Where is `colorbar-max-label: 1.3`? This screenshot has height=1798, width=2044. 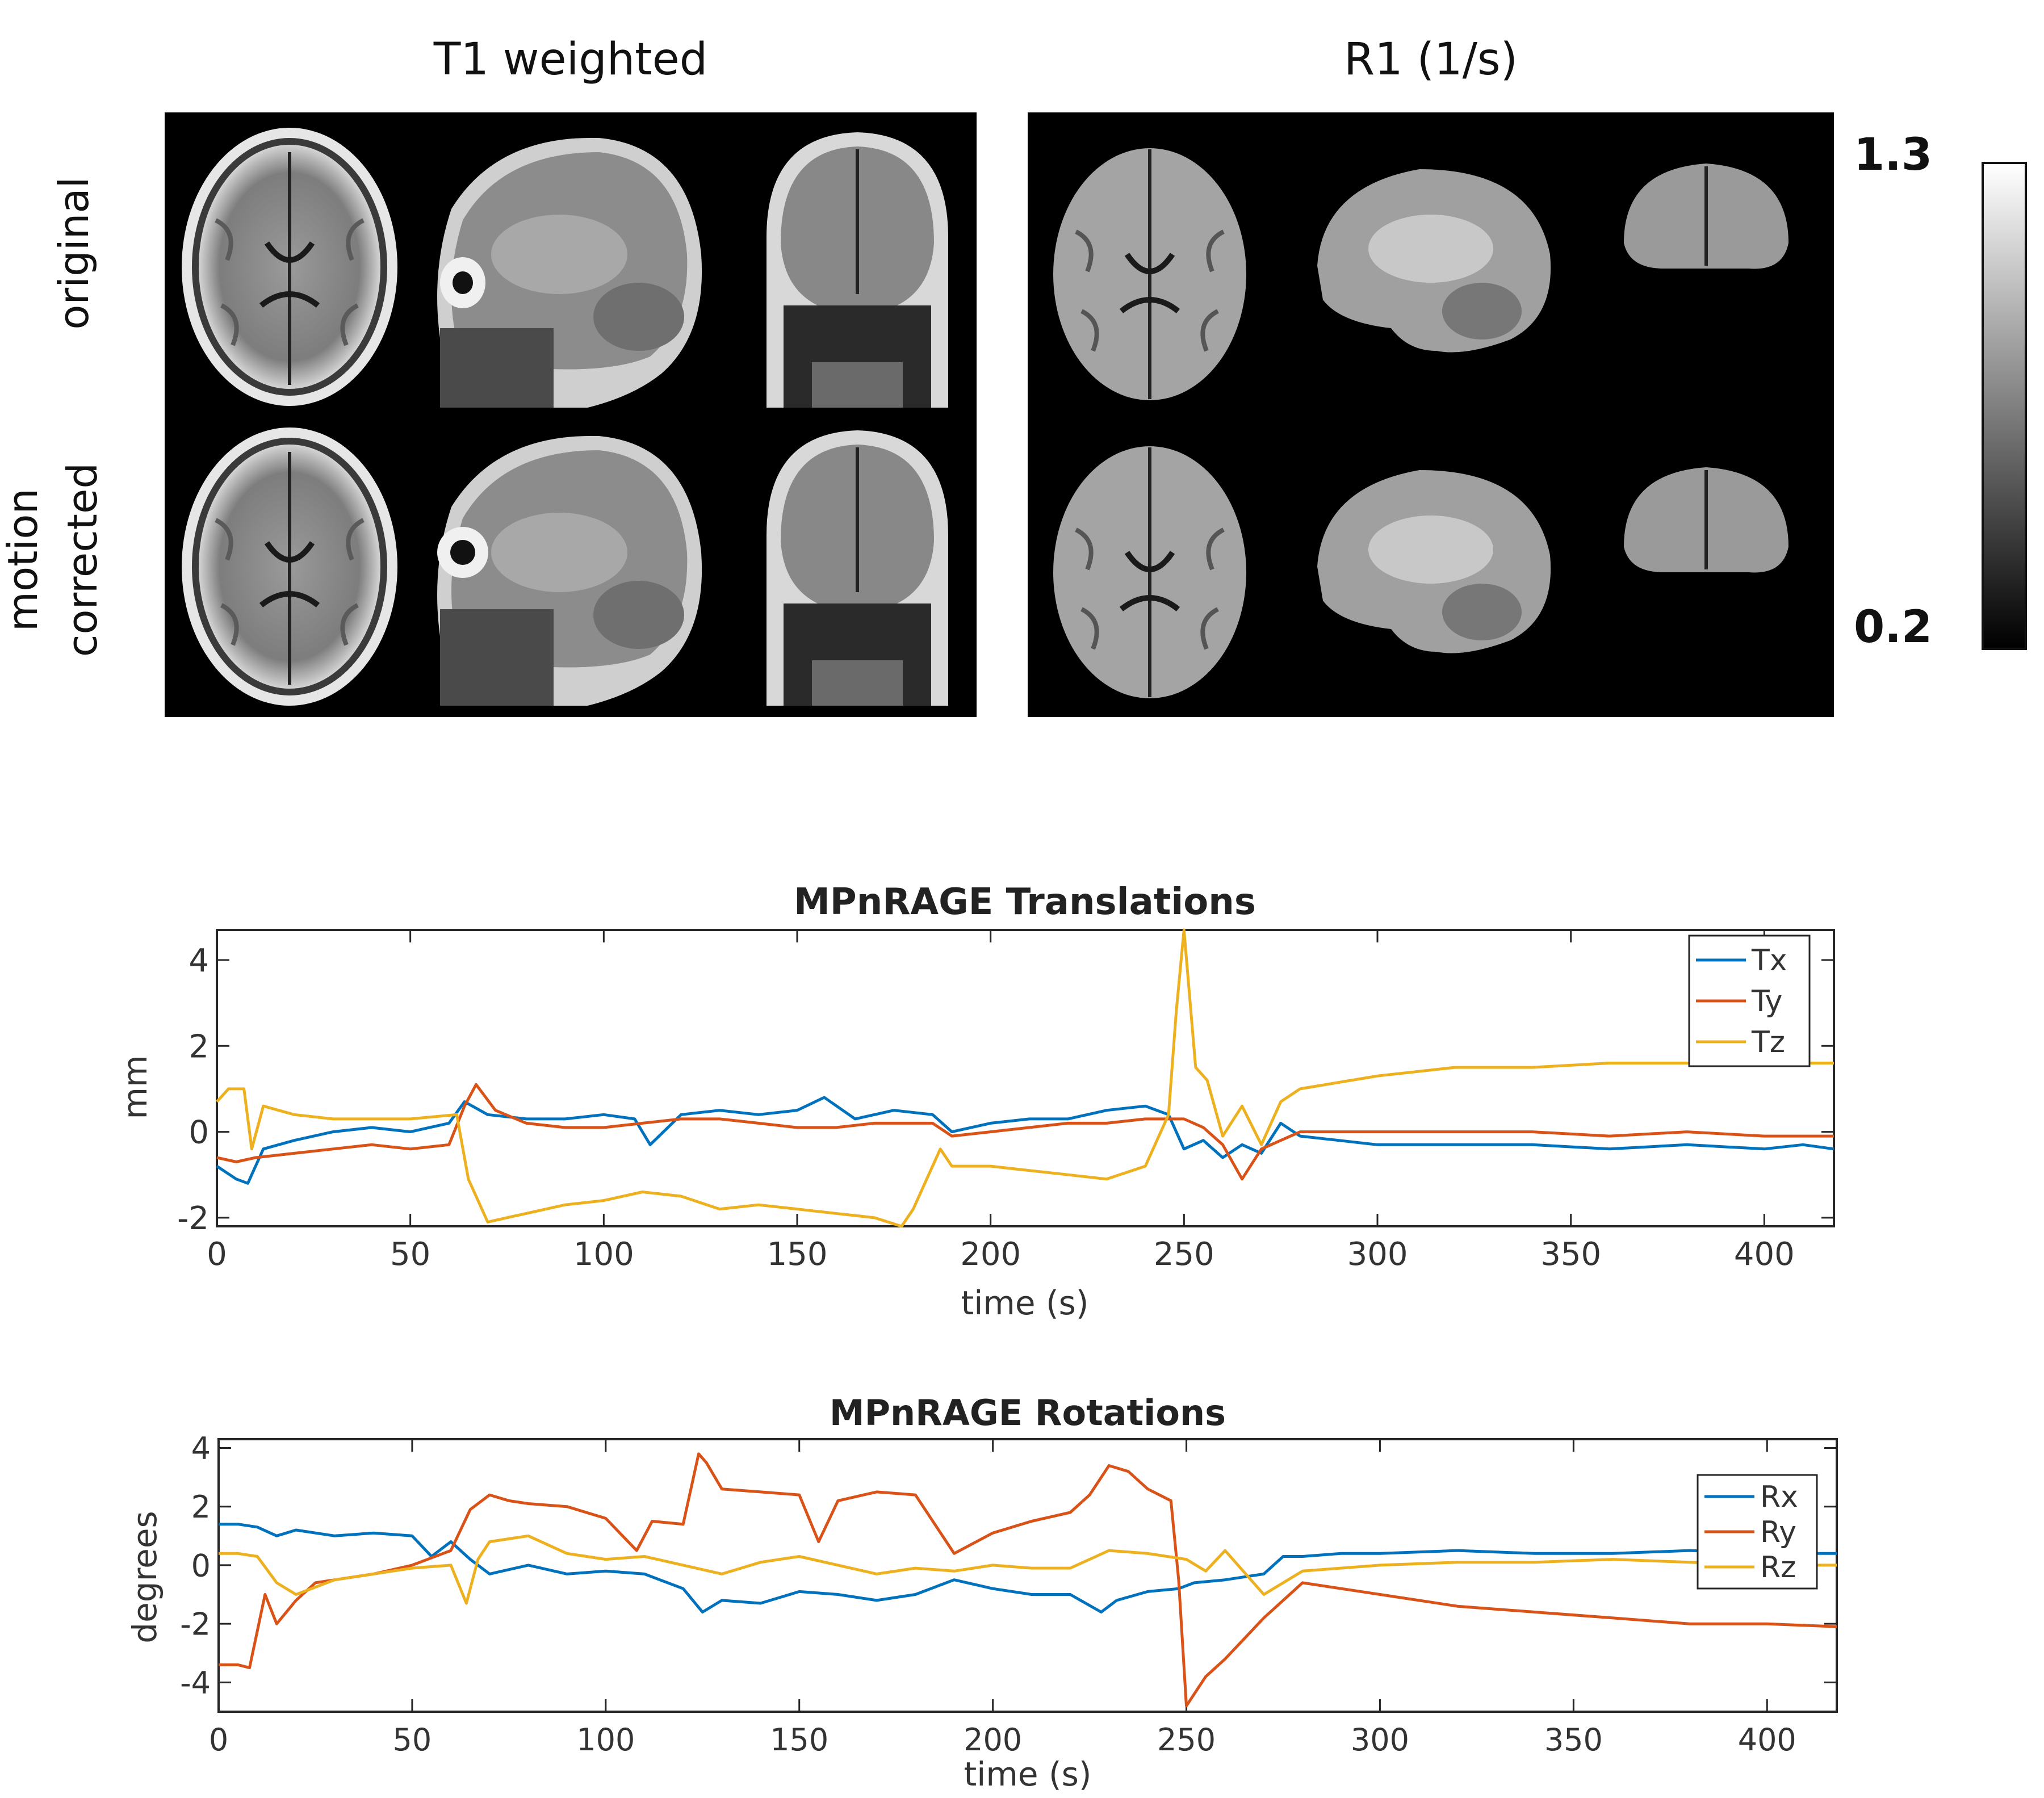 colorbar-max-label: 1.3 is located at coordinates (1893, 155).